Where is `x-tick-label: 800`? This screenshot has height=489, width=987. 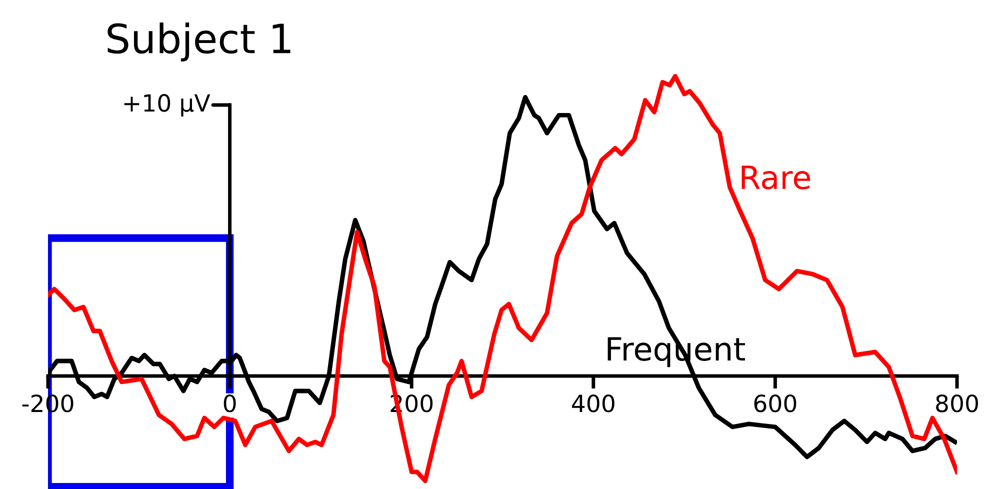
x-tick-label: 800 is located at coordinates (957, 403).